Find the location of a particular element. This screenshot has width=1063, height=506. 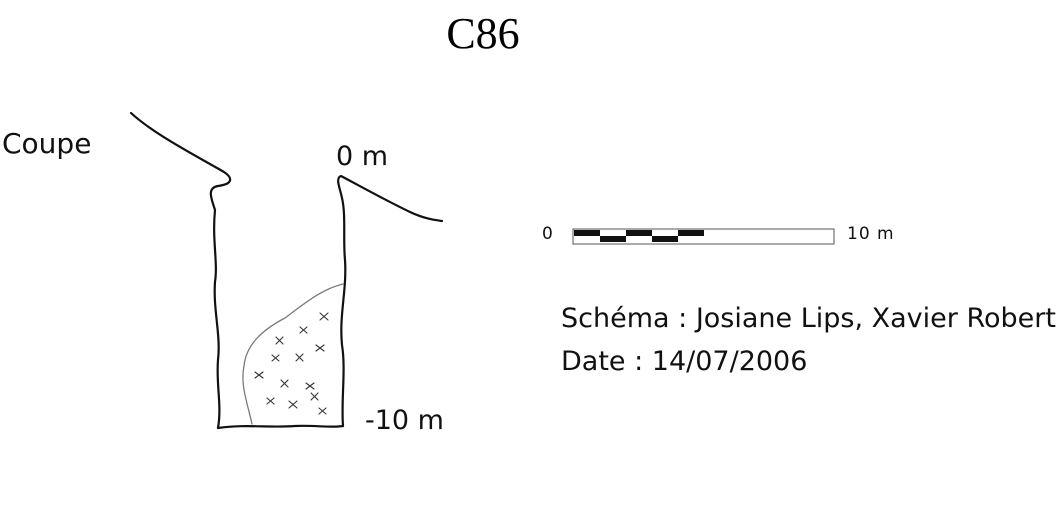

shaft-right-wall is located at coordinates (390, 301).